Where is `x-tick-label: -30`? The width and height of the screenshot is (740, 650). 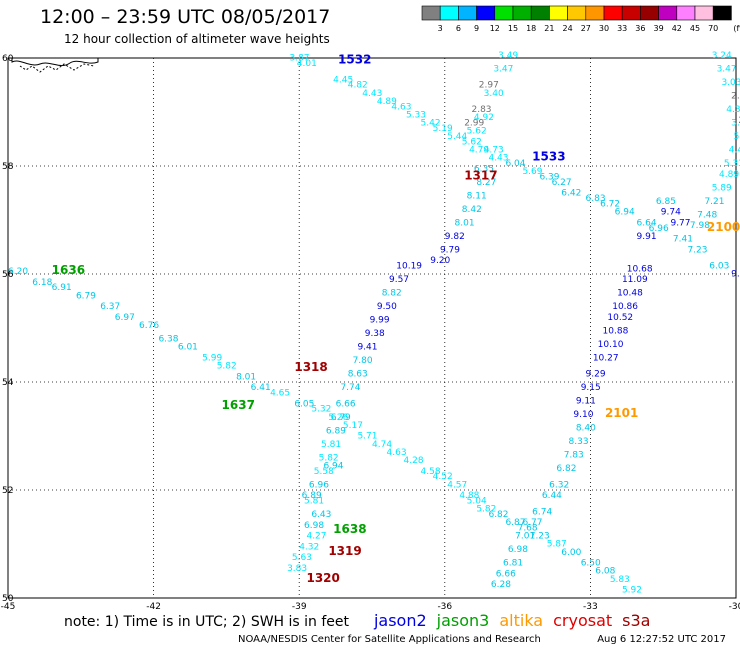 x-tick-label: -30 is located at coordinates (734, 607).